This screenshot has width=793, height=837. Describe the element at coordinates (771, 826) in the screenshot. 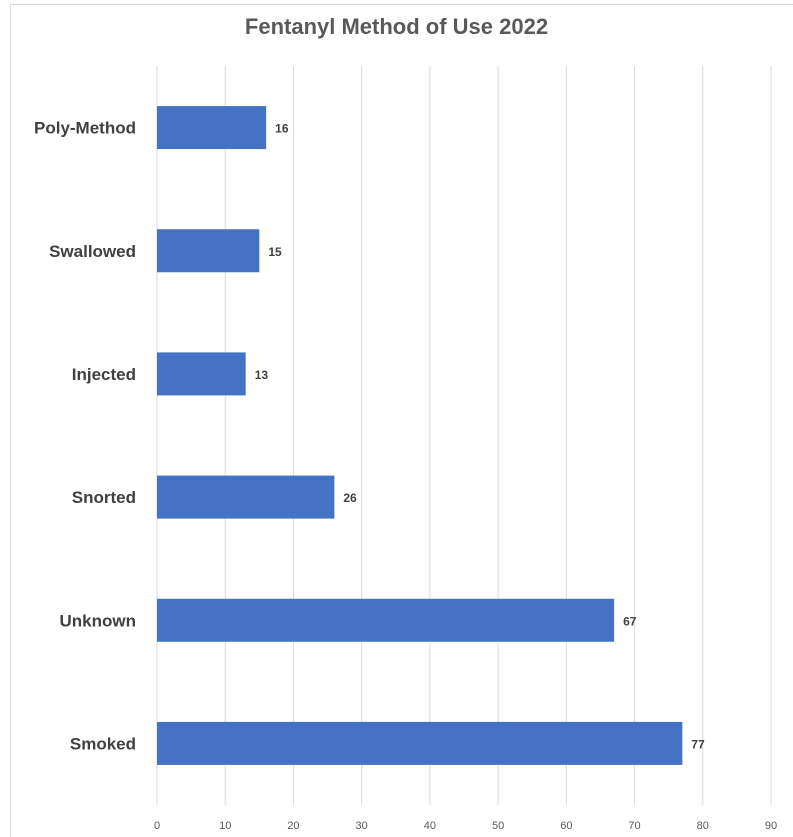

I see `x-tick-label: 90` at that location.